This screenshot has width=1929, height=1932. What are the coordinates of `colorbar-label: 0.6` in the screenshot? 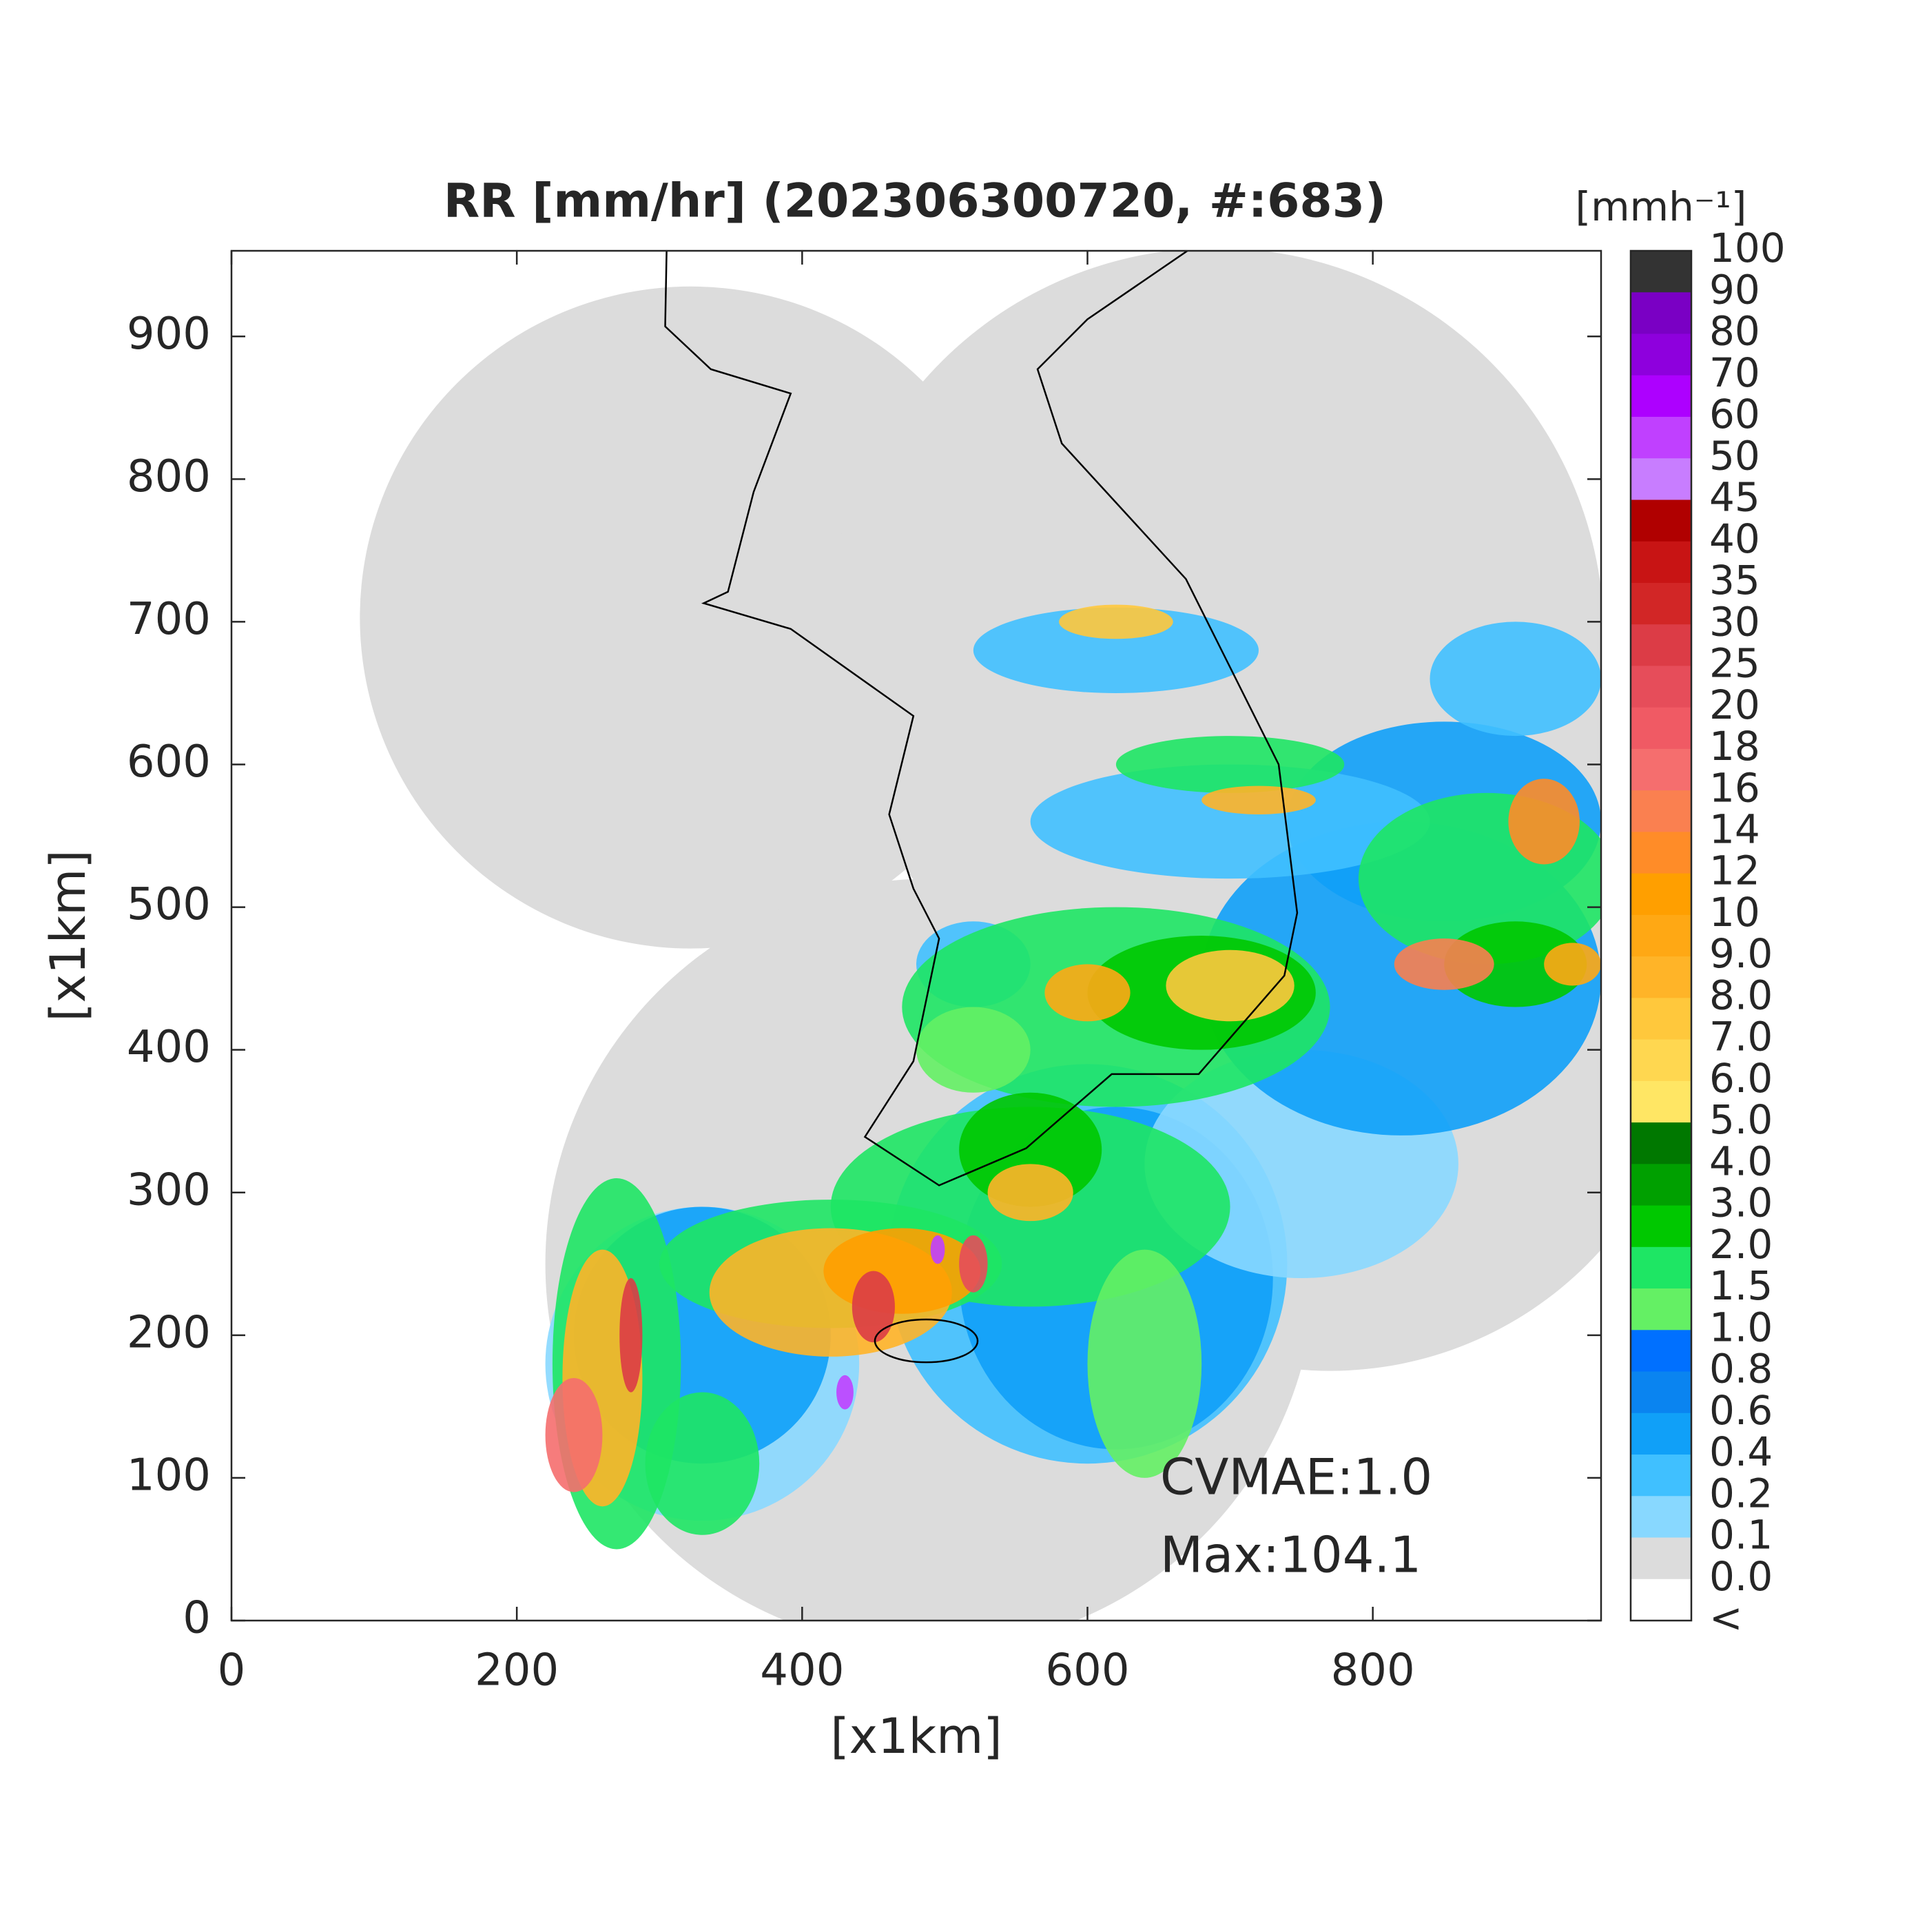 It's located at (1741, 1410).